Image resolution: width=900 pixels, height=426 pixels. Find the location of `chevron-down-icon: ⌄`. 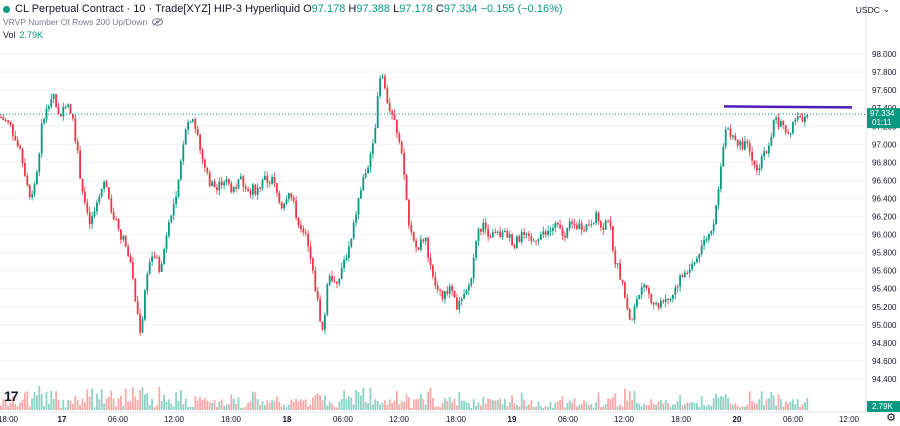

chevron-down-icon: ⌄ is located at coordinates (886, 9).